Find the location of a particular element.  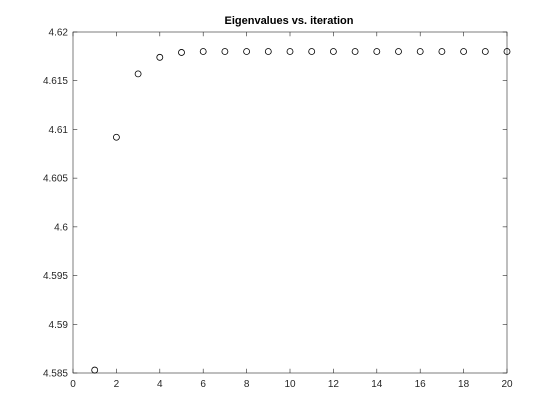

x-tick-label: 16 is located at coordinates (421, 384).